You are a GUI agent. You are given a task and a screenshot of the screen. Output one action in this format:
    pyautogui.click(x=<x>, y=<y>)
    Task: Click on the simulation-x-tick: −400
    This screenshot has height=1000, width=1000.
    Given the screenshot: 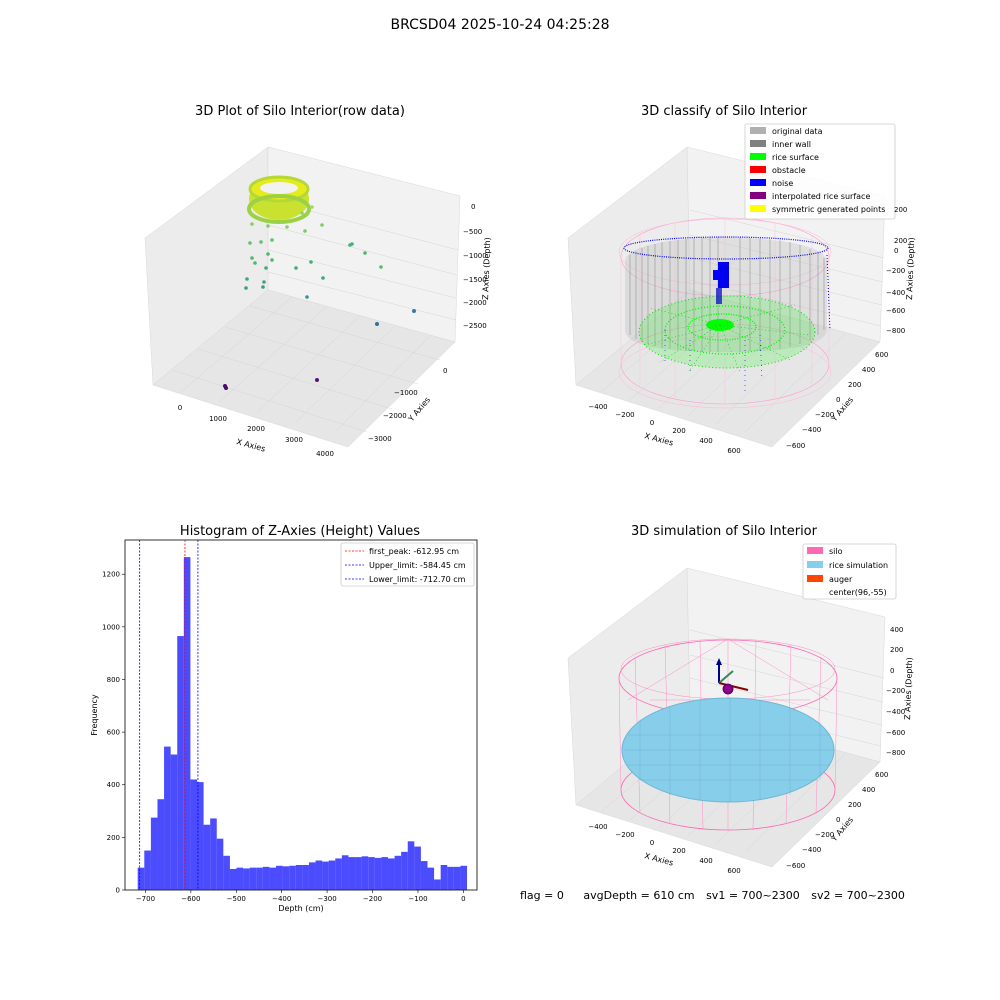 What is the action you would take?
    pyautogui.click(x=597, y=827)
    